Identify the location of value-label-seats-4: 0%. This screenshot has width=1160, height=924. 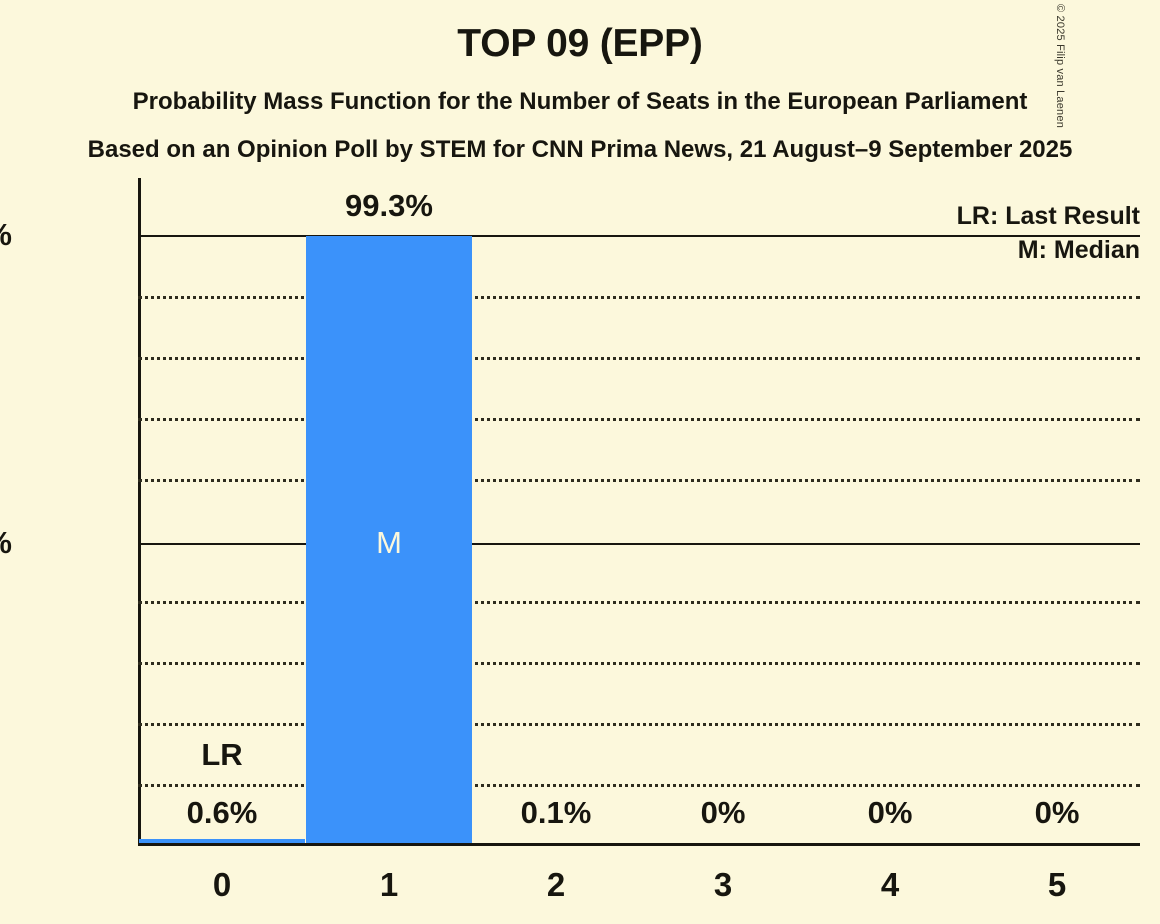
(890, 812).